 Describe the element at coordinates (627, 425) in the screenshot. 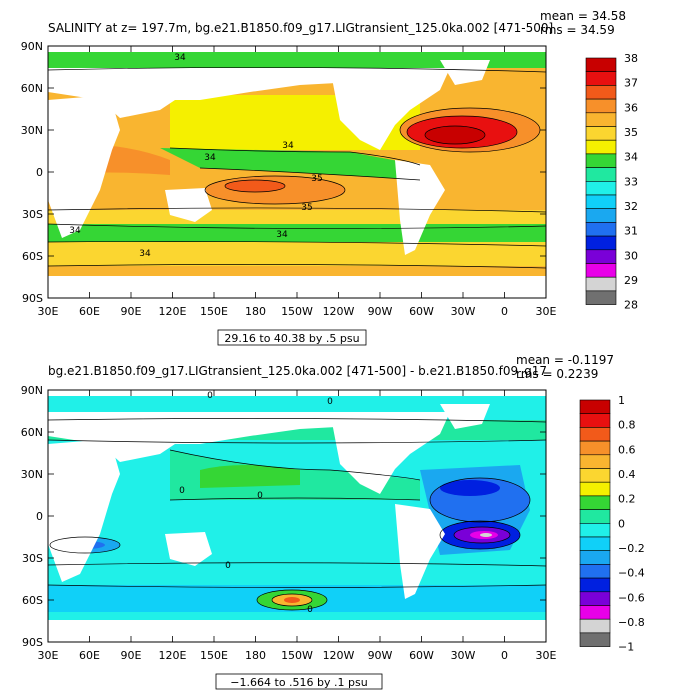

I see `colorbar-label: 0.8` at that location.